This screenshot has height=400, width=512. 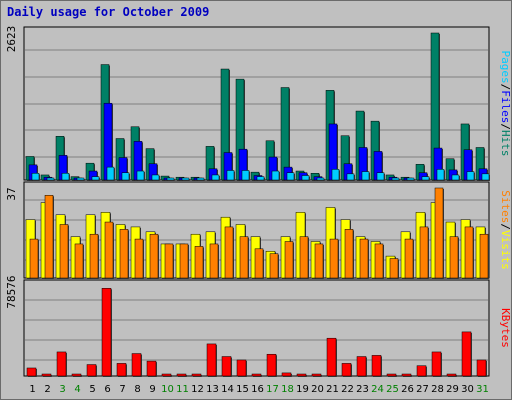 I want to click on x-tick-label: 28, so click(x=437, y=389).